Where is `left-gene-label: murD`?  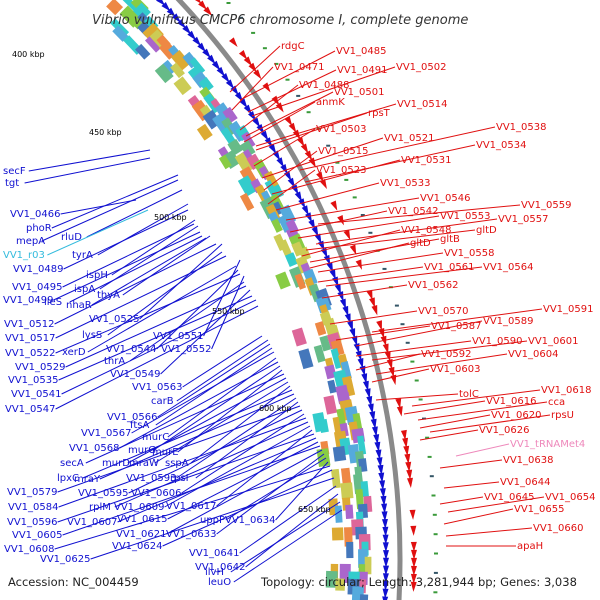 left-gene-label: murD is located at coordinates (116, 463).